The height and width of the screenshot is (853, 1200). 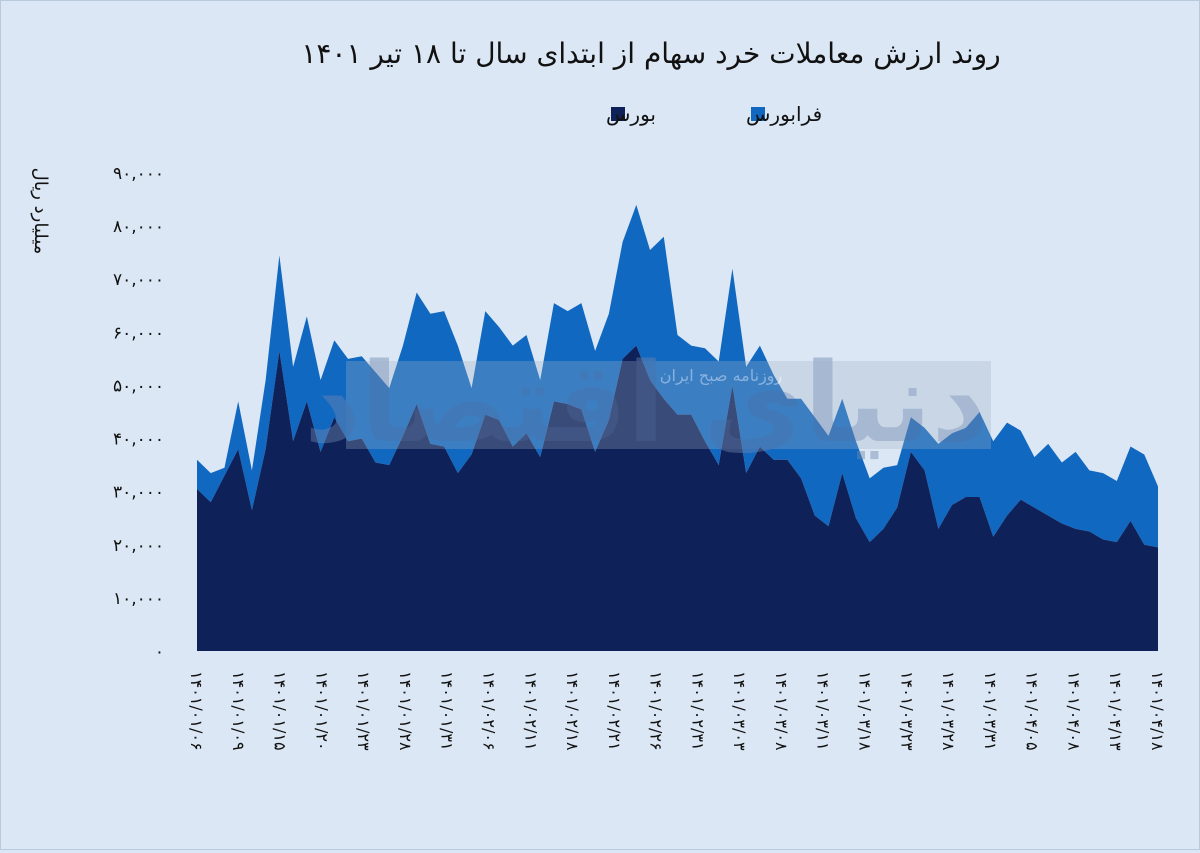 What do you see at coordinates (405, 711) in the screenshot?
I see `x-tick-label: ۱۴۰۱/۰۱/۲۸` at bounding box center [405, 711].